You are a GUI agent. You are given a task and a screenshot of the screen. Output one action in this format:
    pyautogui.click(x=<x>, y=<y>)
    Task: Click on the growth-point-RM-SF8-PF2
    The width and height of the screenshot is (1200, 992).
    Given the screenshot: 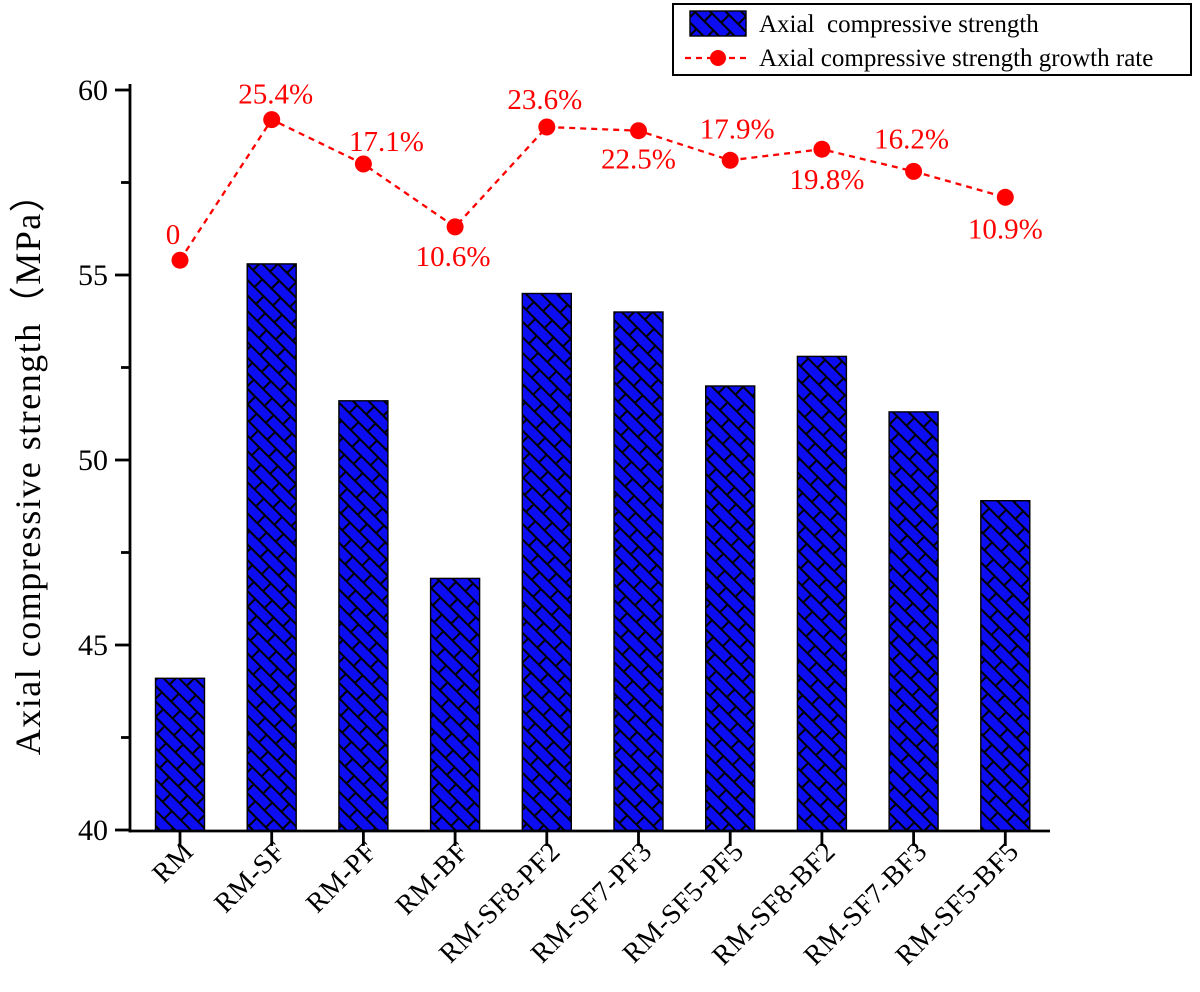 What is the action you would take?
    pyautogui.click(x=547, y=127)
    